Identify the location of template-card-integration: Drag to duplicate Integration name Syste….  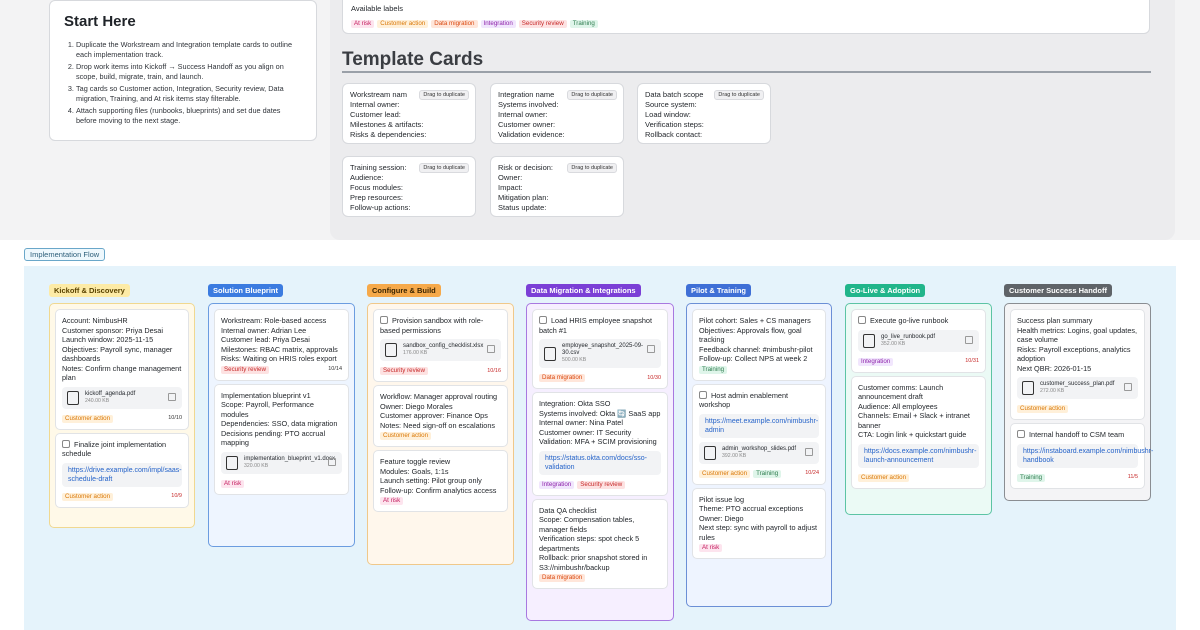
(557, 113).